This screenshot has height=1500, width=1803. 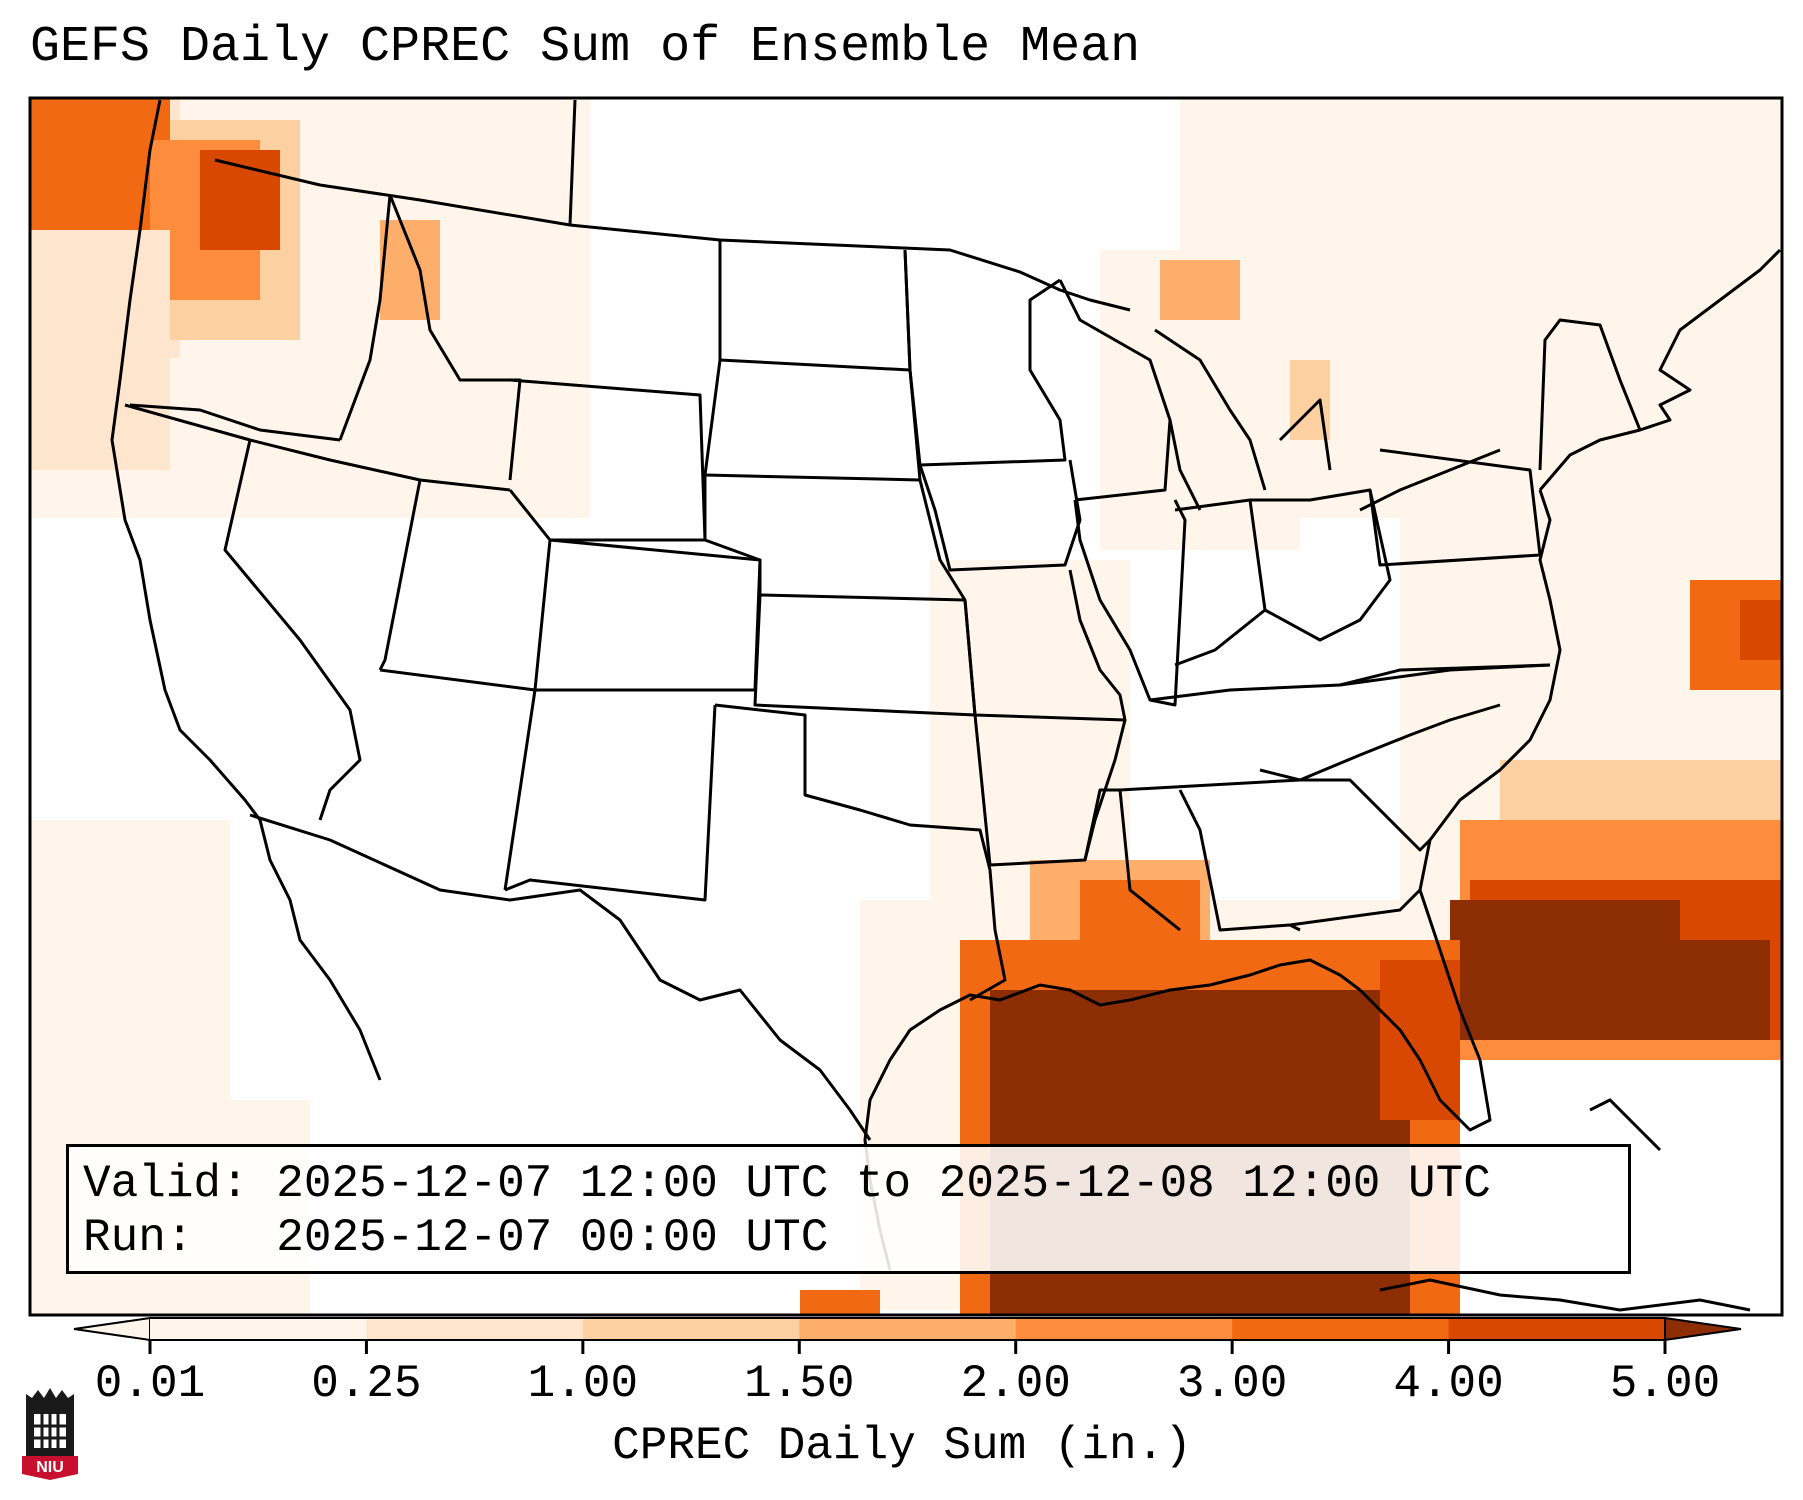 I want to click on tn-south, so click(x=1310, y=747).